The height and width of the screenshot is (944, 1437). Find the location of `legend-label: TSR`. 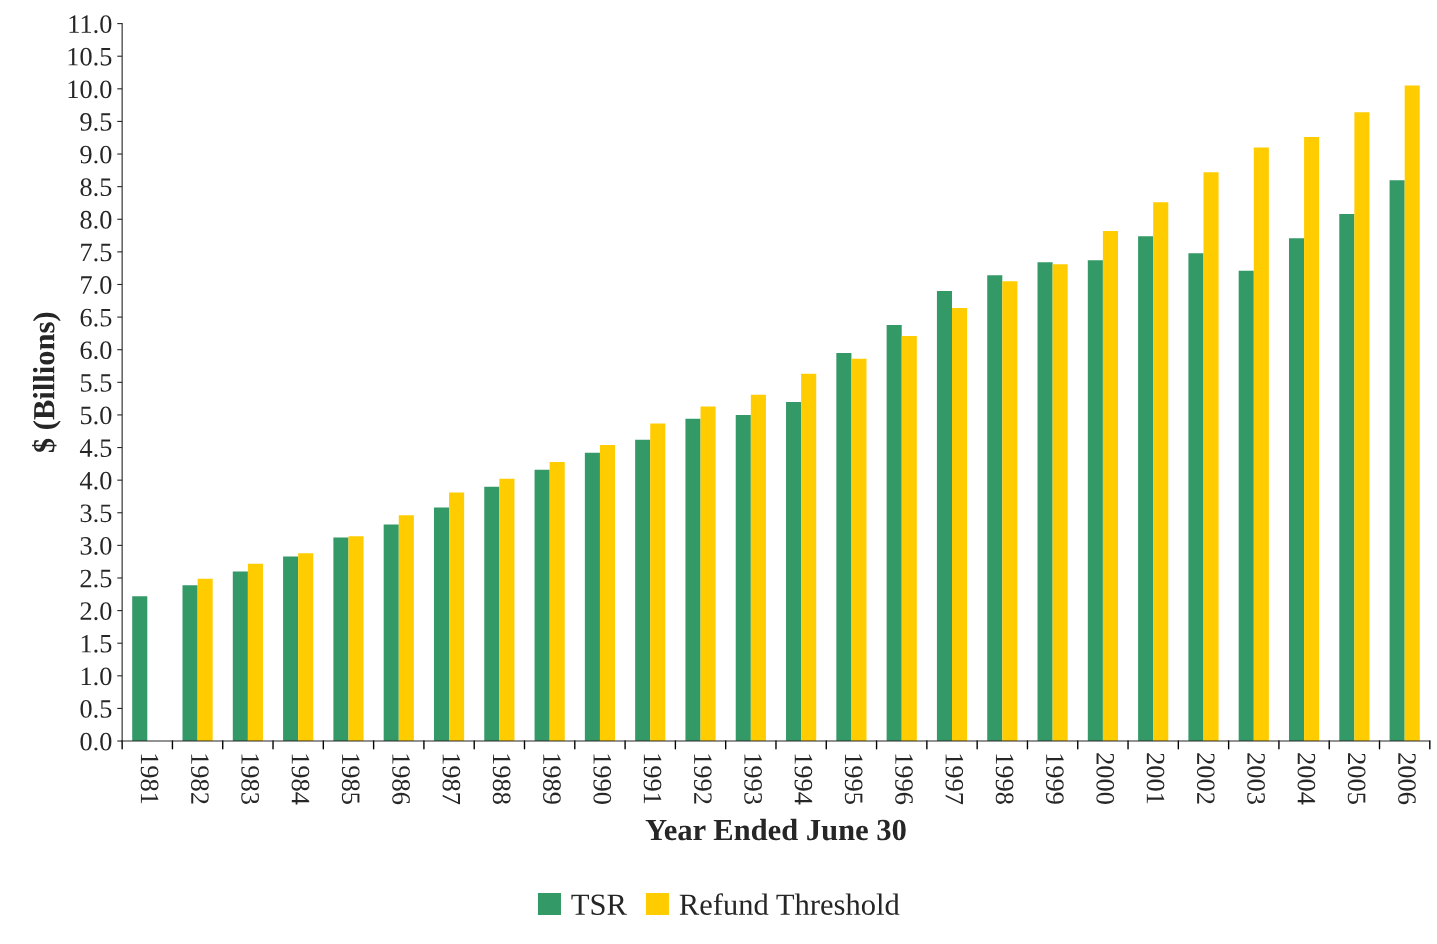

legend-label: TSR is located at coordinates (599, 905).